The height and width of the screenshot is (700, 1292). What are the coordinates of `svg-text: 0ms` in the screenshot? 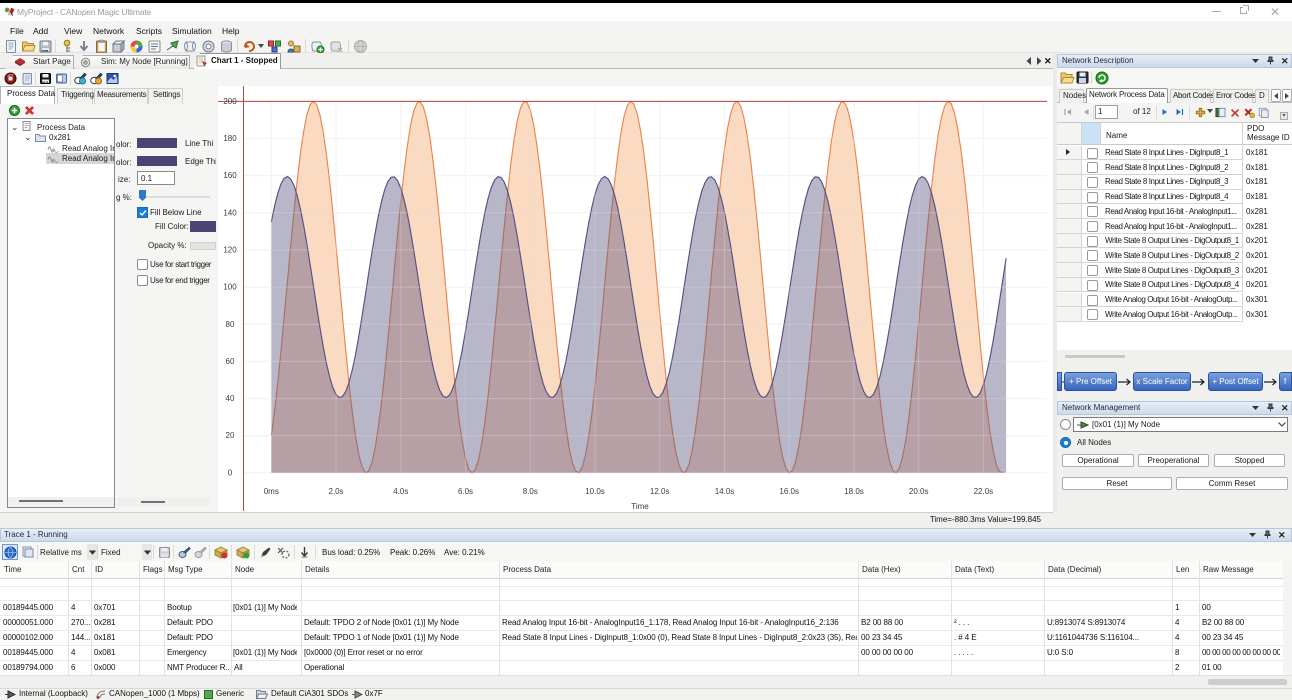 It's located at (271, 491).